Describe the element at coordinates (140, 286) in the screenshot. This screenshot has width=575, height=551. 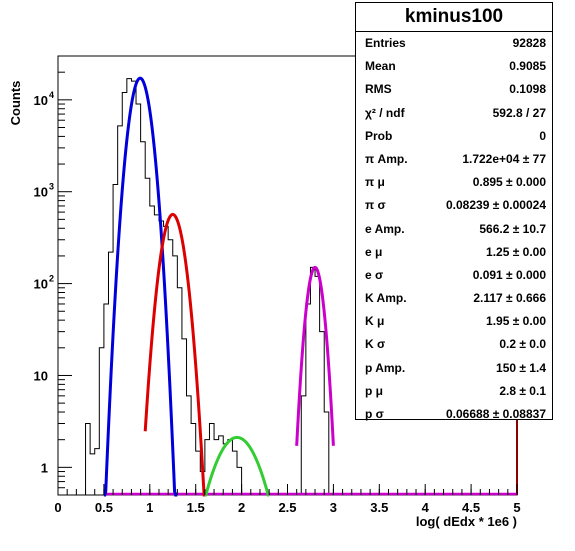
I see `fit-curve-pi` at that location.